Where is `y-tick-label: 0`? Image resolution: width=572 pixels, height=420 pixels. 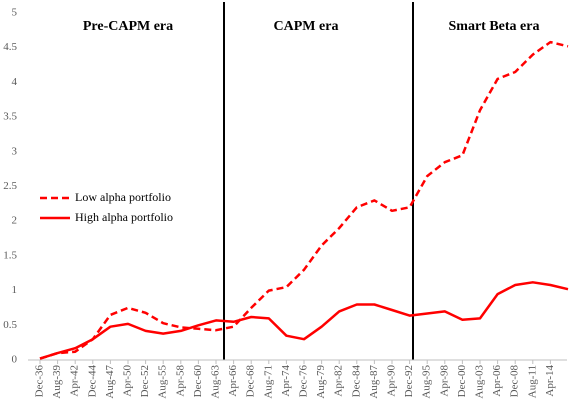 y-tick-label: 0 is located at coordinates (15, 360).